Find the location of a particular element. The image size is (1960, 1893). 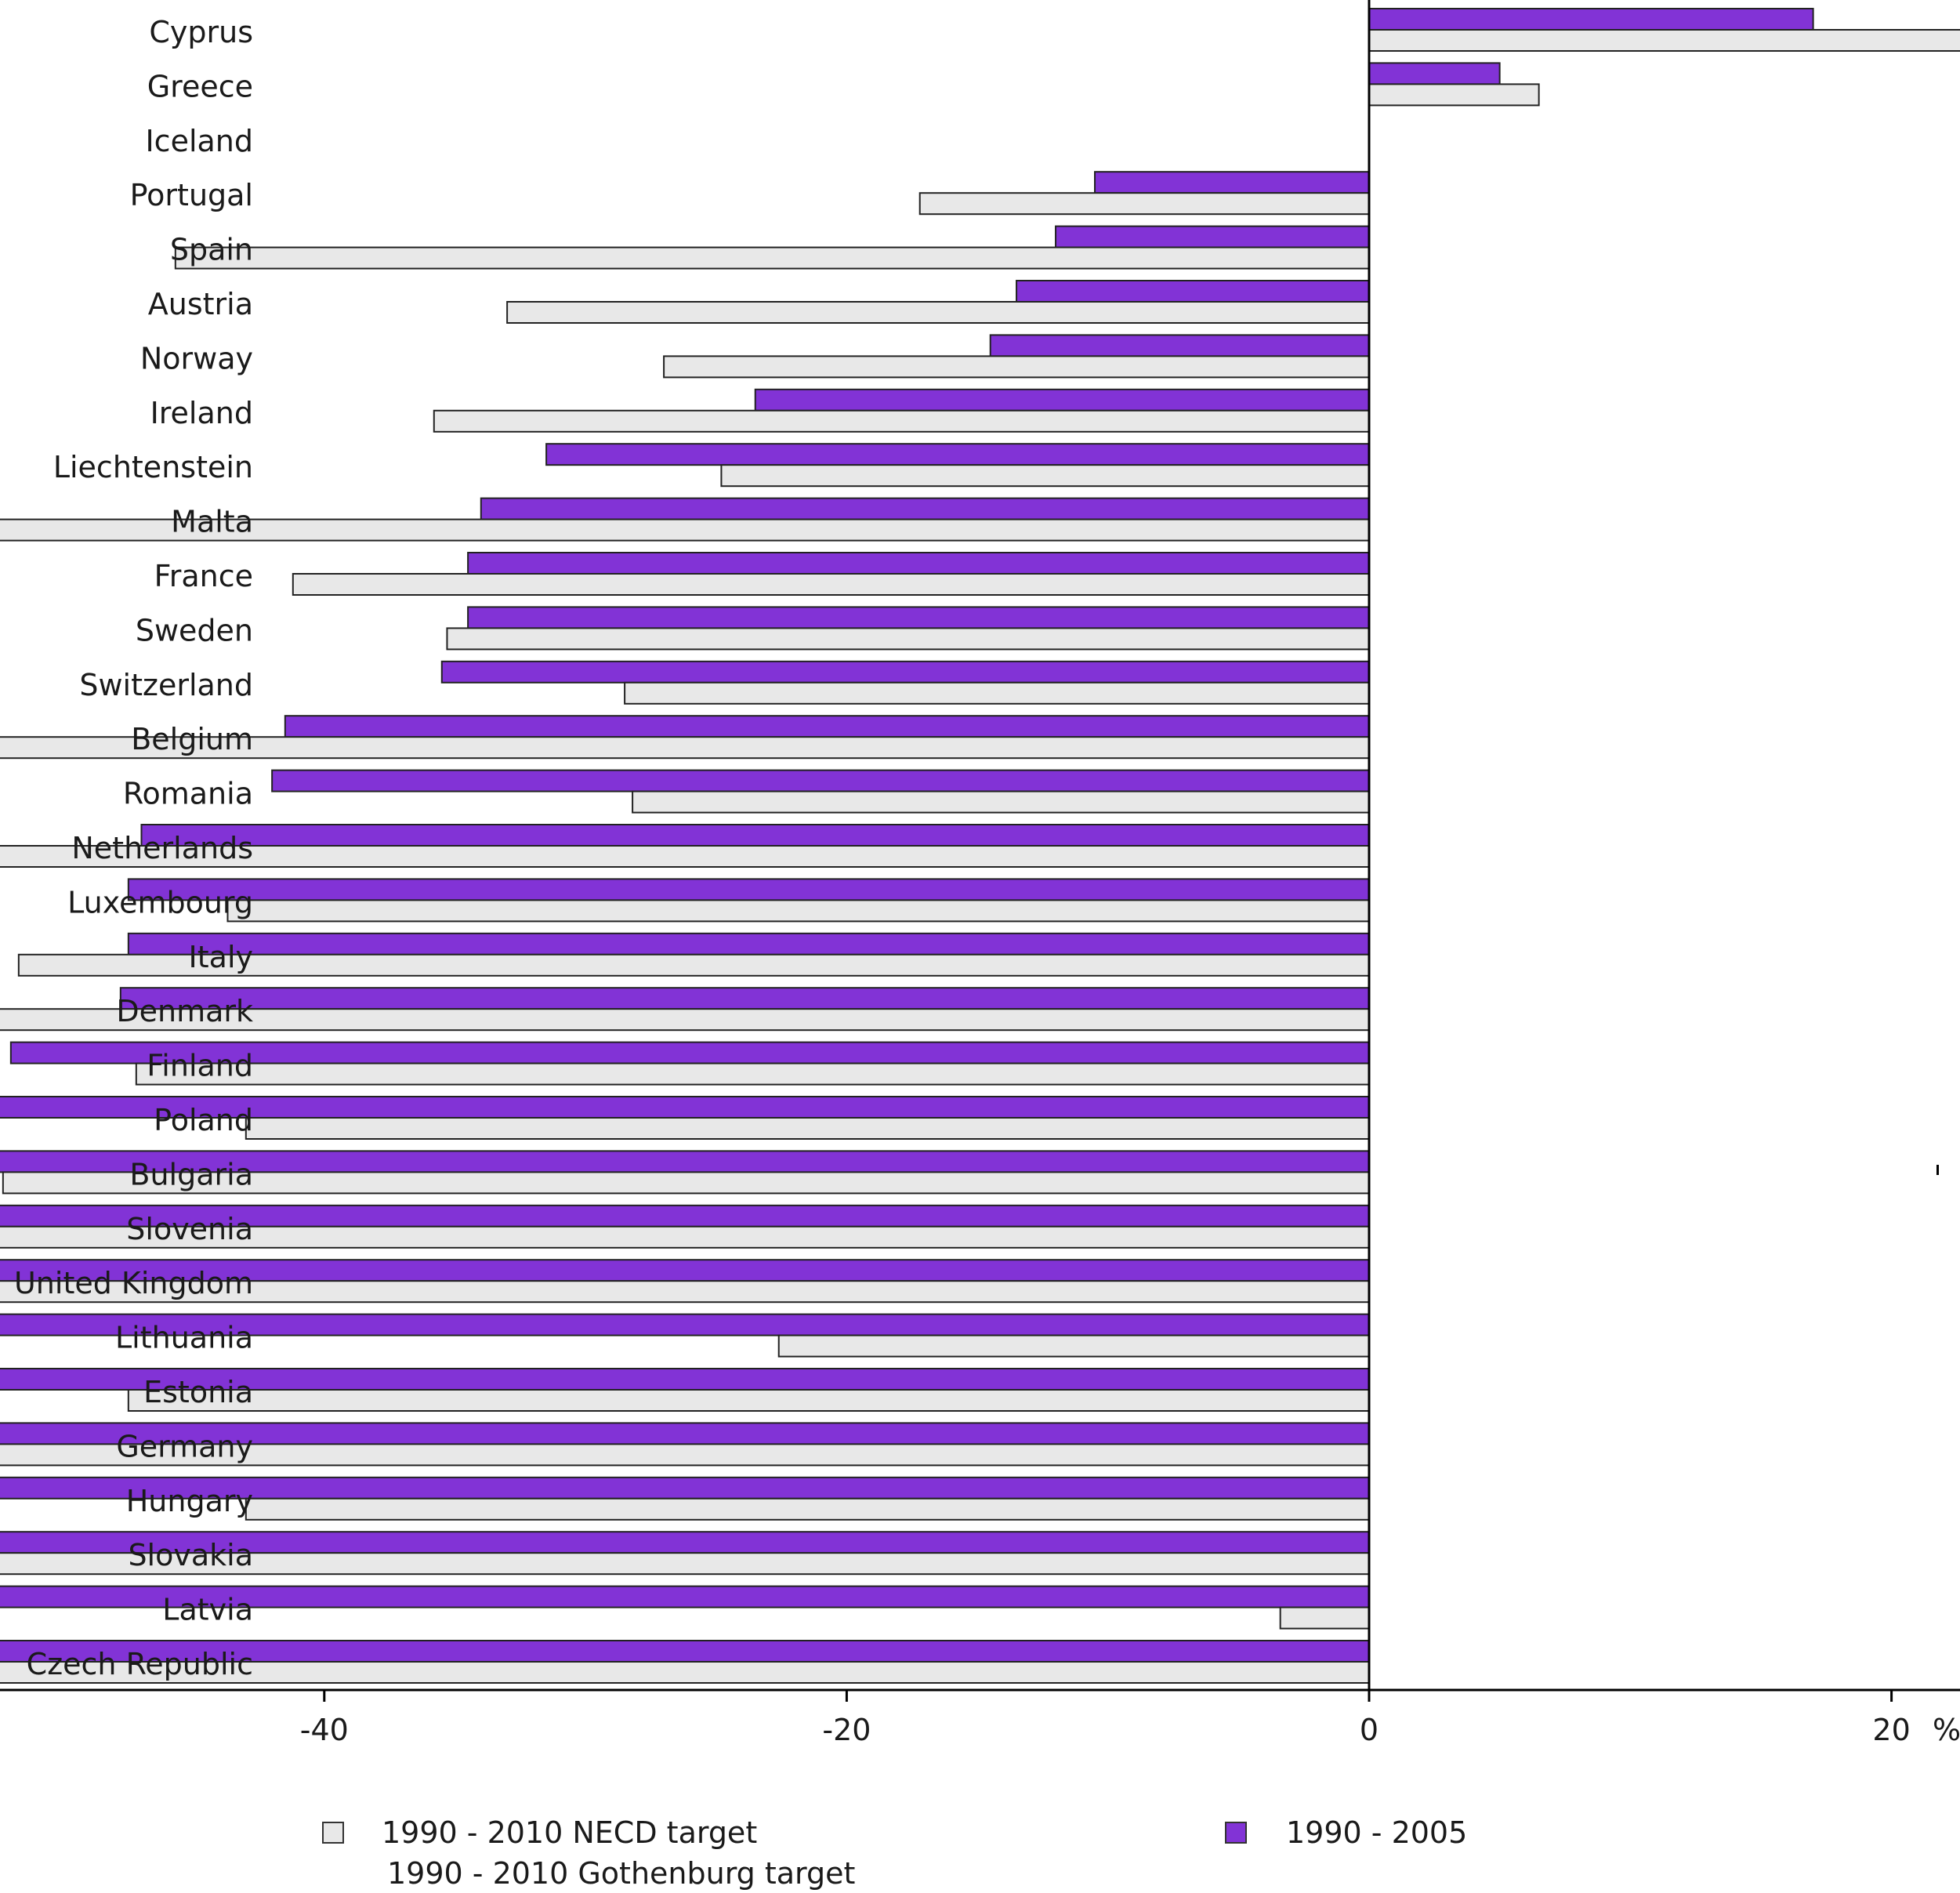

x-tick-label: -40 is located at coordinates (324, 1730).